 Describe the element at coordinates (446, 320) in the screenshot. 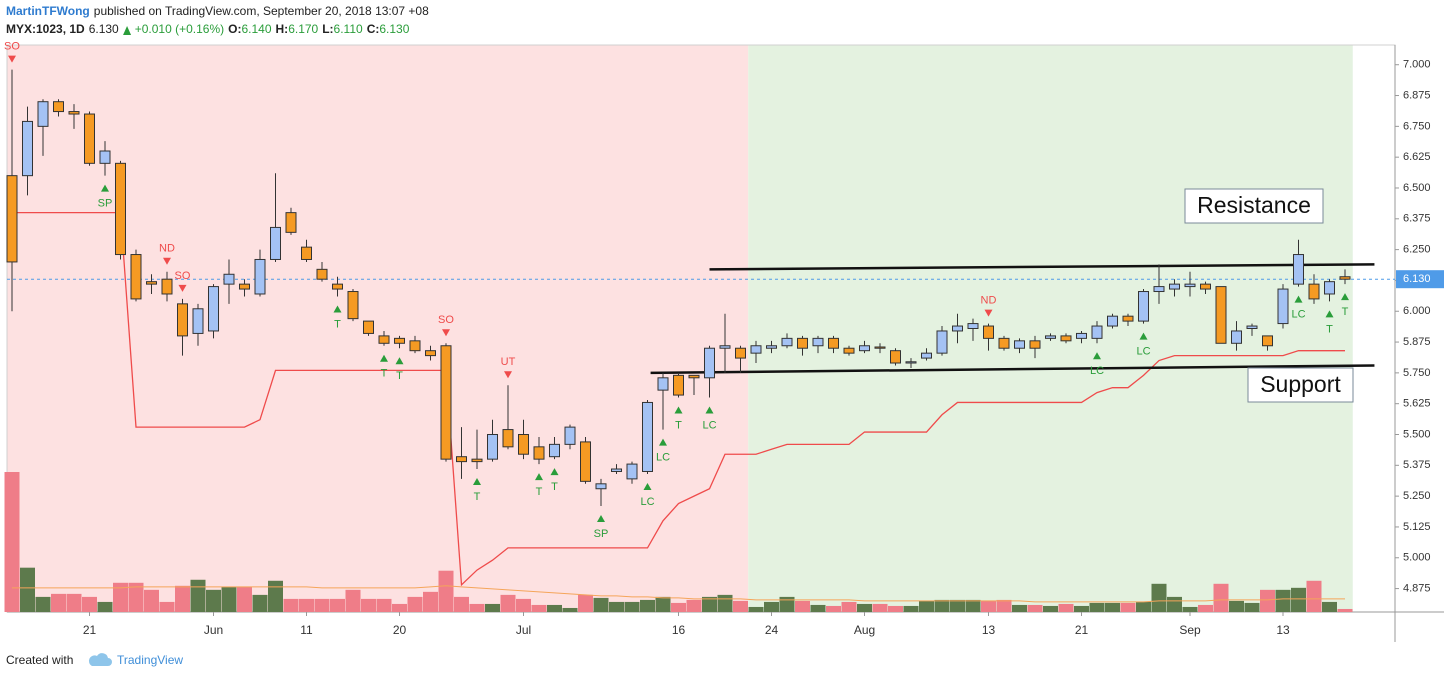

I see `annotation: SO` at that location.